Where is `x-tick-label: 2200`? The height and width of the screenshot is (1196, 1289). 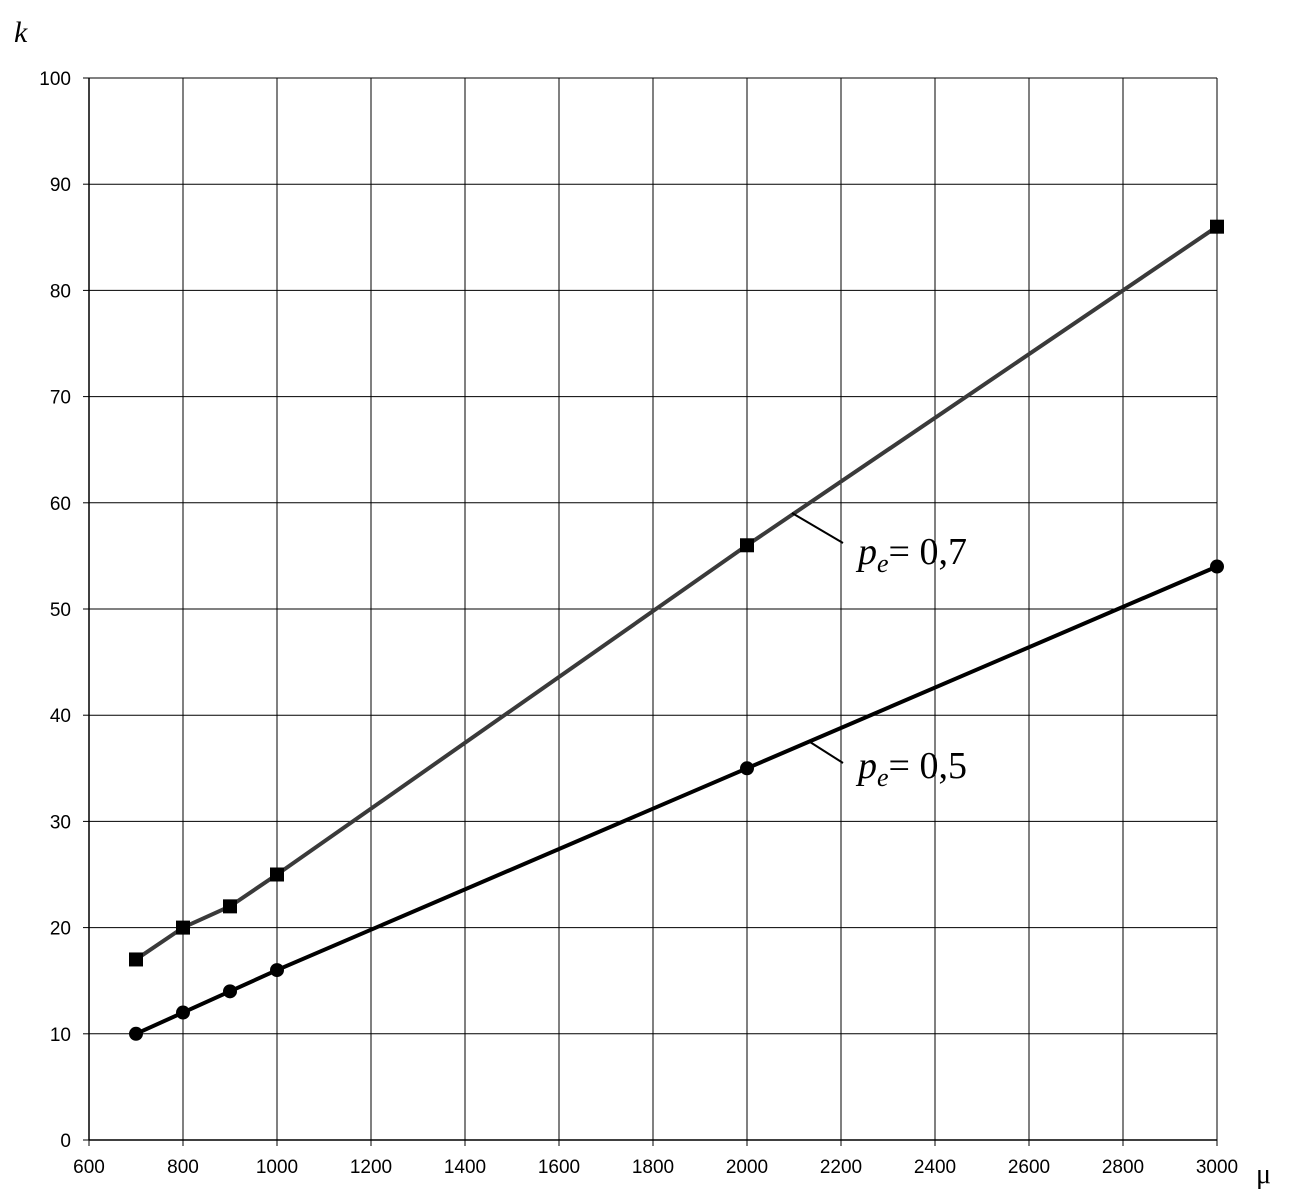
x-tick-label: 2200 is located at coordinates (841, 1167).